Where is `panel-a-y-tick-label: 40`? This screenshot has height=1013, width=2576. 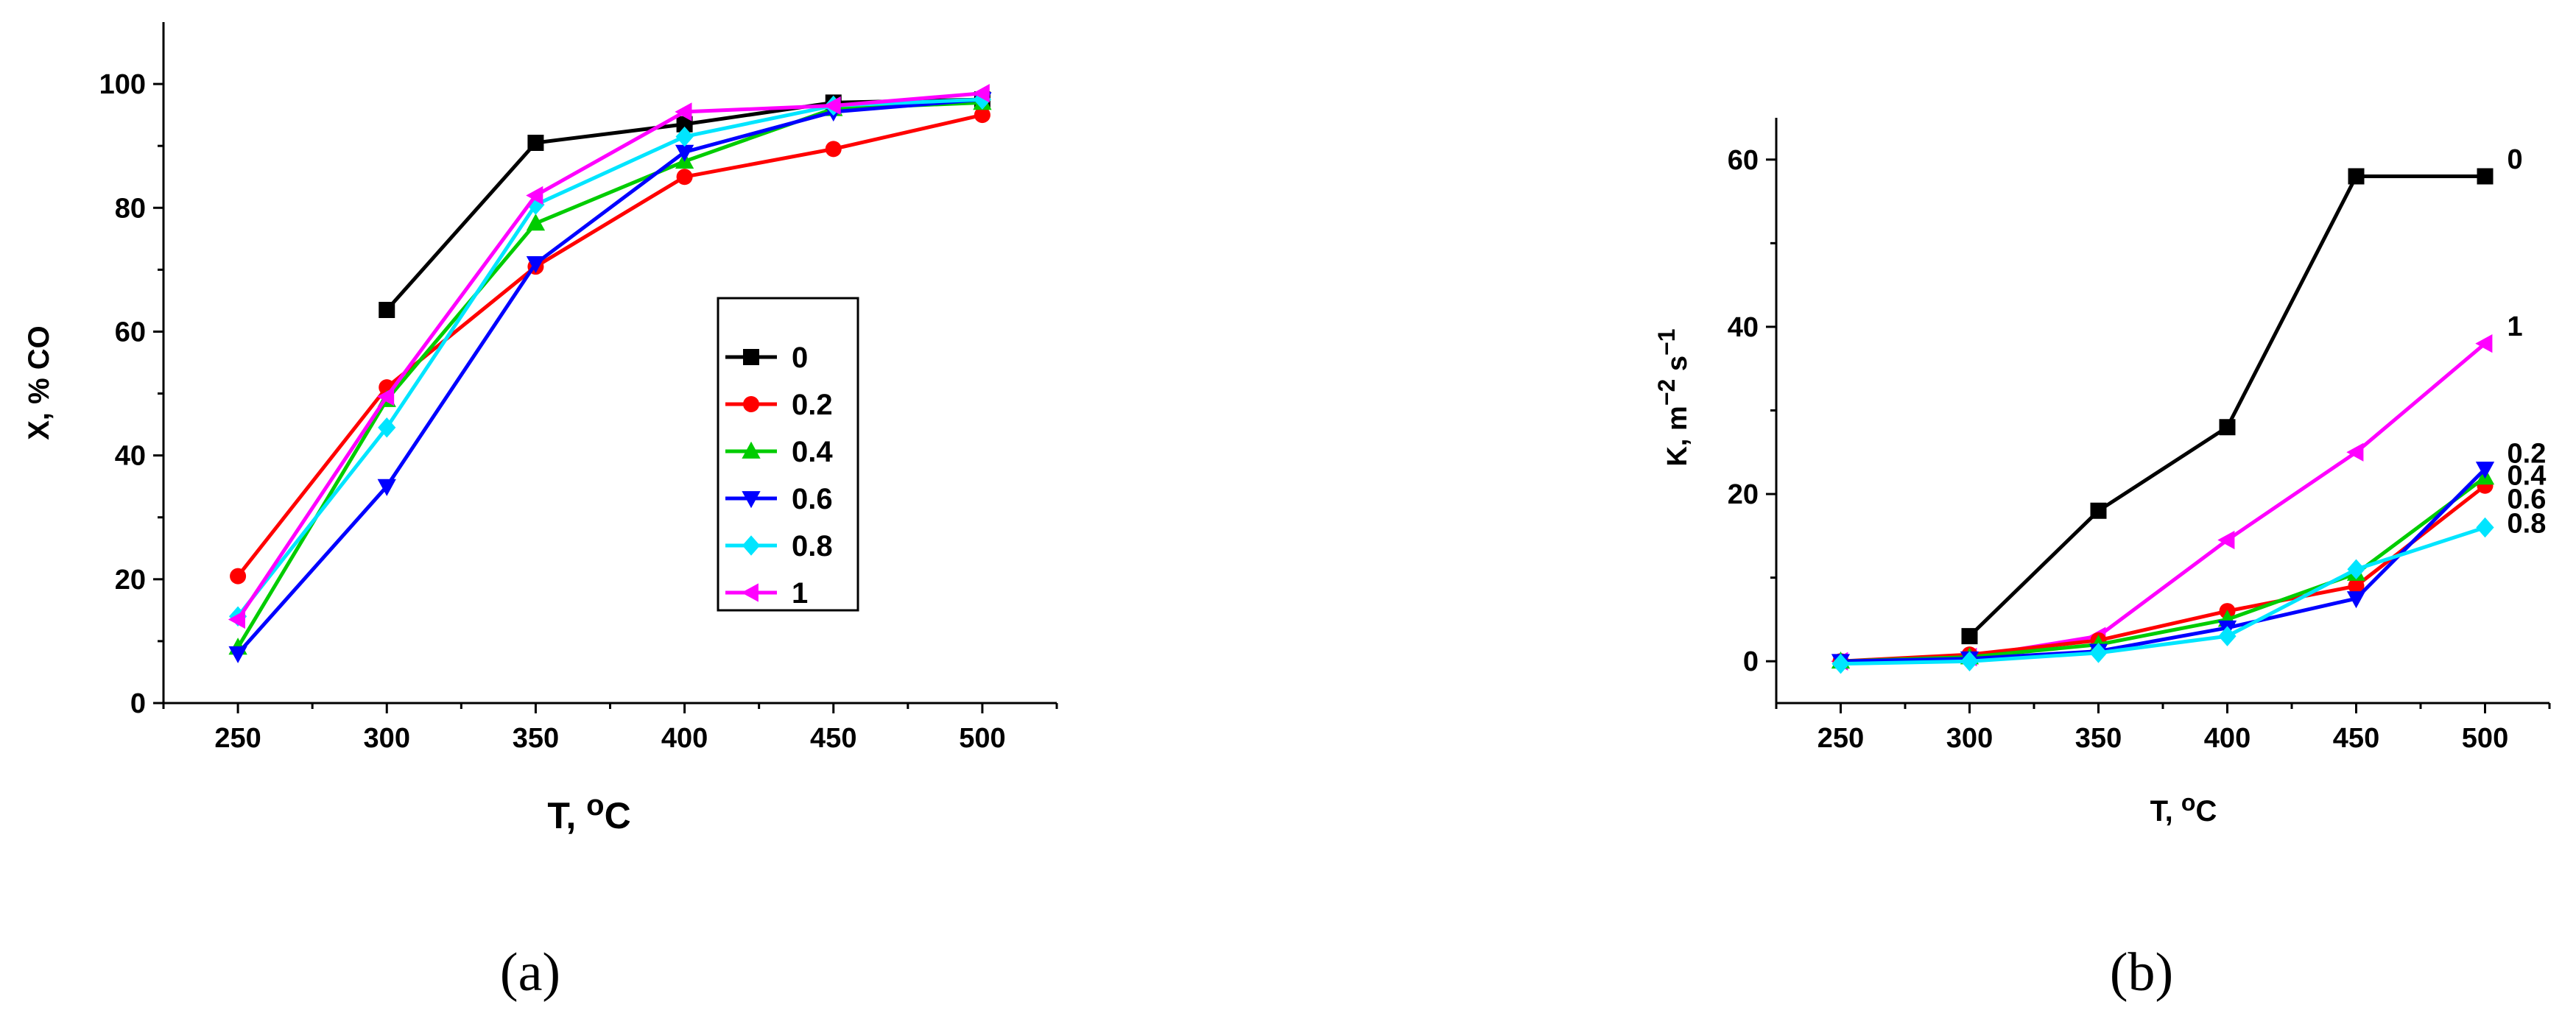 panel-a-y-tick-label: 40 is located at coordinates (130, 456).